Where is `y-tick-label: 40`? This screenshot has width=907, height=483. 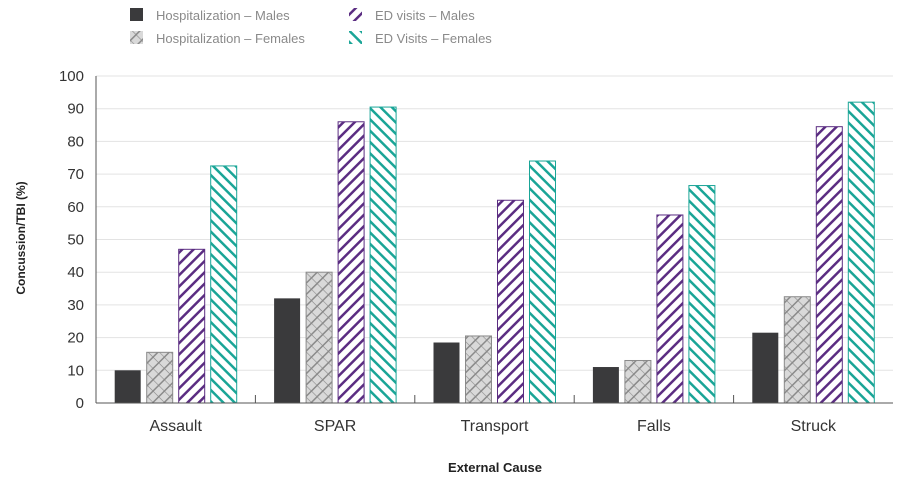 y-tick-label: 40 is located at coordinates (75, 272).